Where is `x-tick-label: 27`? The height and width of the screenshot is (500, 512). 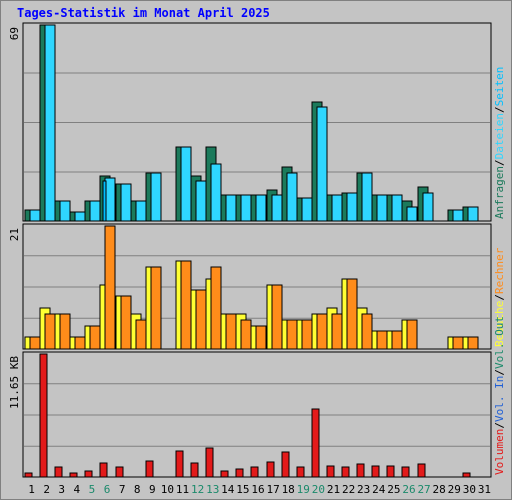 x-tick-label: 27 is located at coordinates (423, 489).